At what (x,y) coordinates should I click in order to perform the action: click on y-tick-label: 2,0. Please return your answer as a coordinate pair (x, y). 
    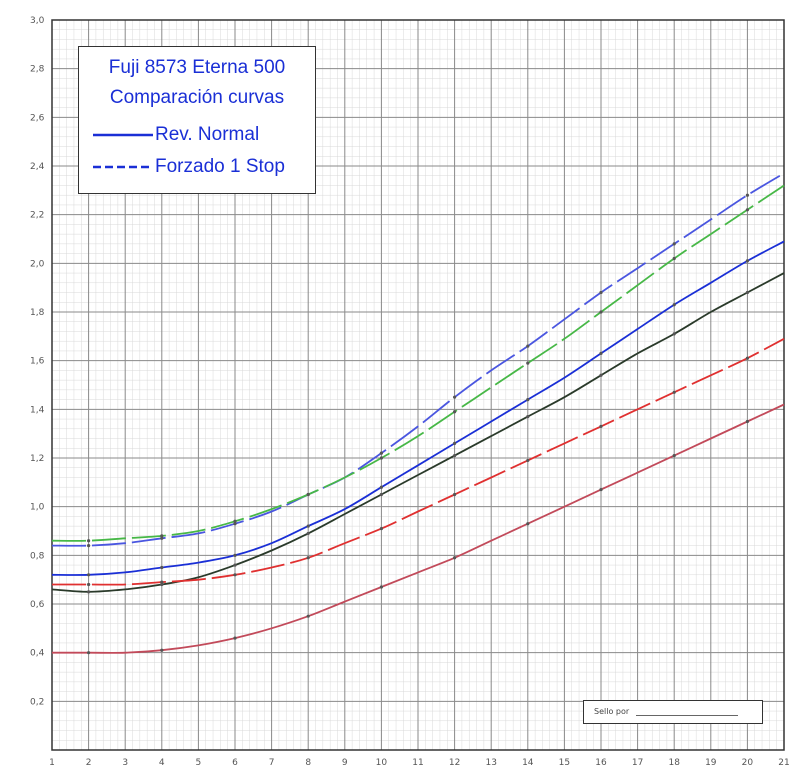
    Looking at the image, I should click on (37, 264).